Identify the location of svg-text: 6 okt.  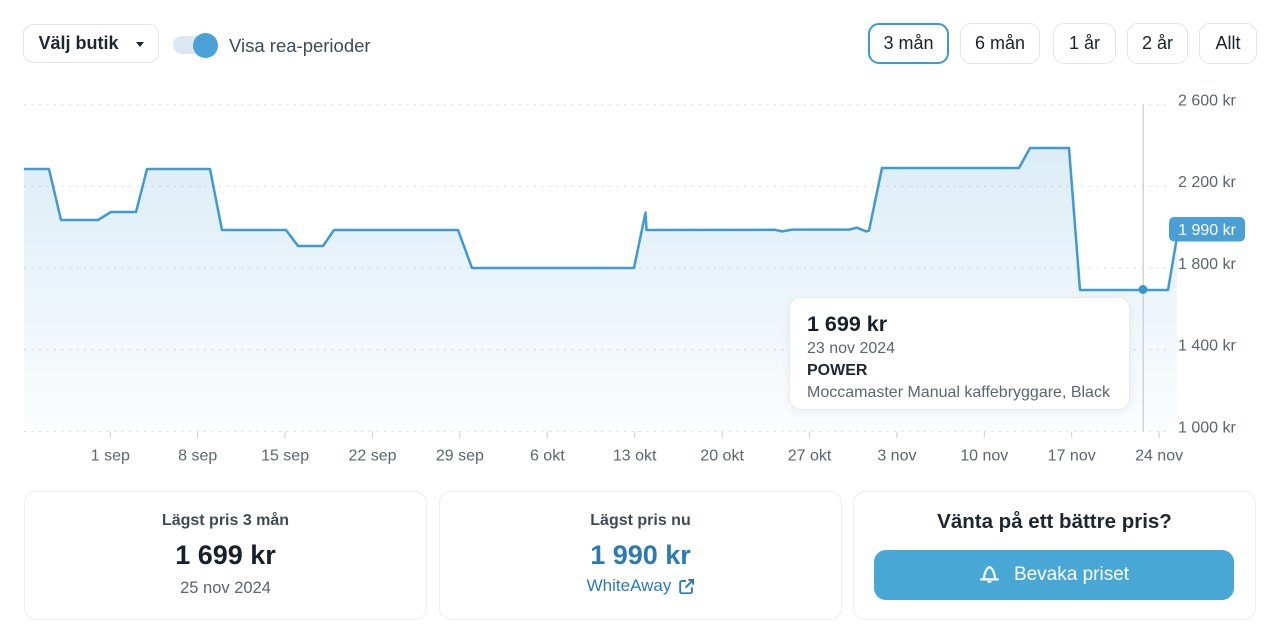
(547, 456).